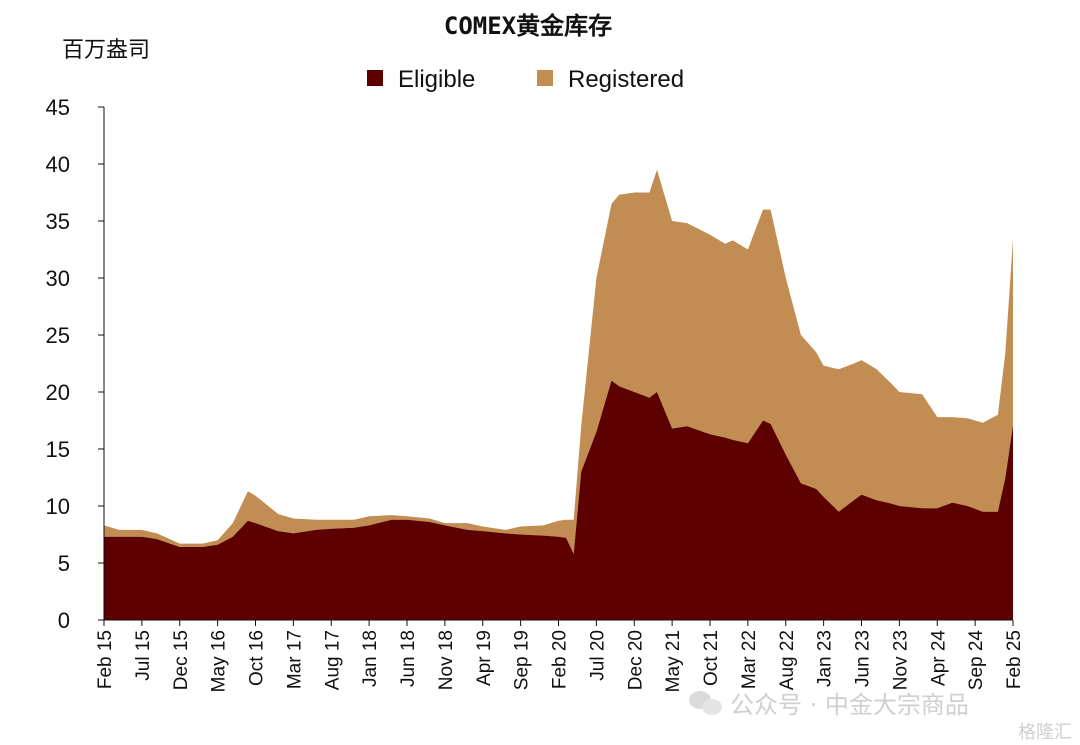  I want to click on x-tick-label: Apr 24, so click(938, 658).